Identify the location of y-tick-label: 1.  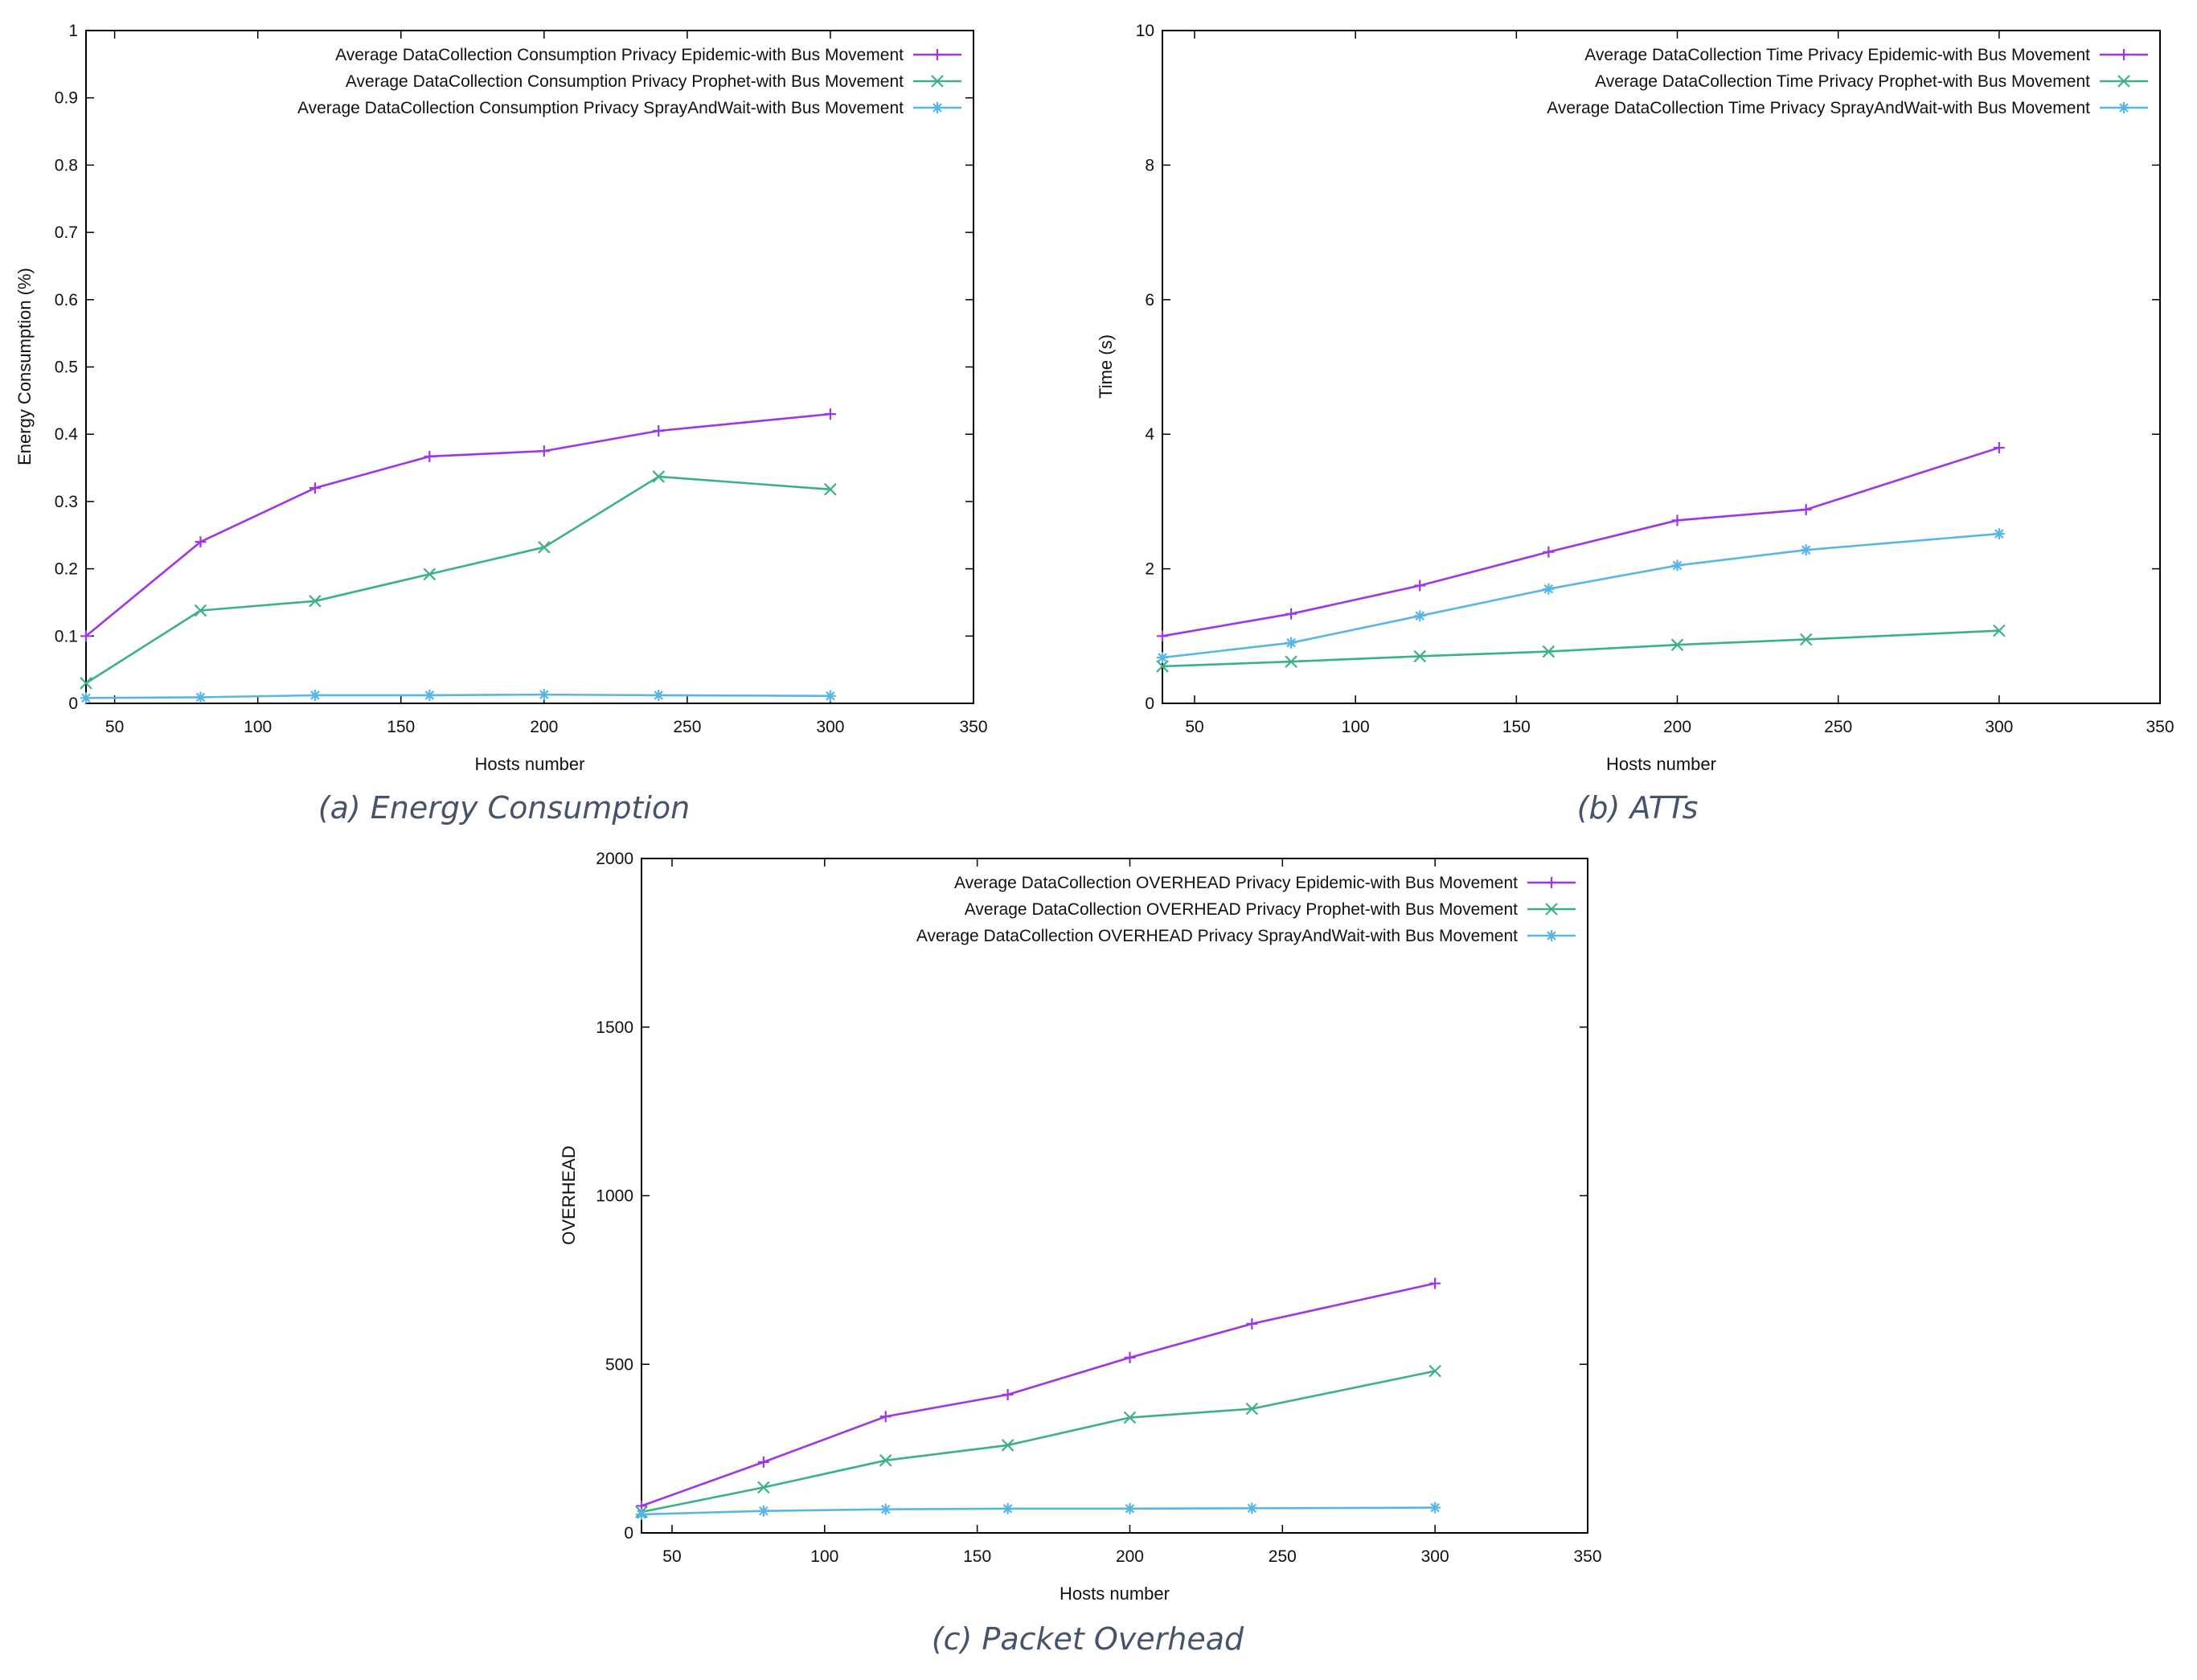
(73, 31).